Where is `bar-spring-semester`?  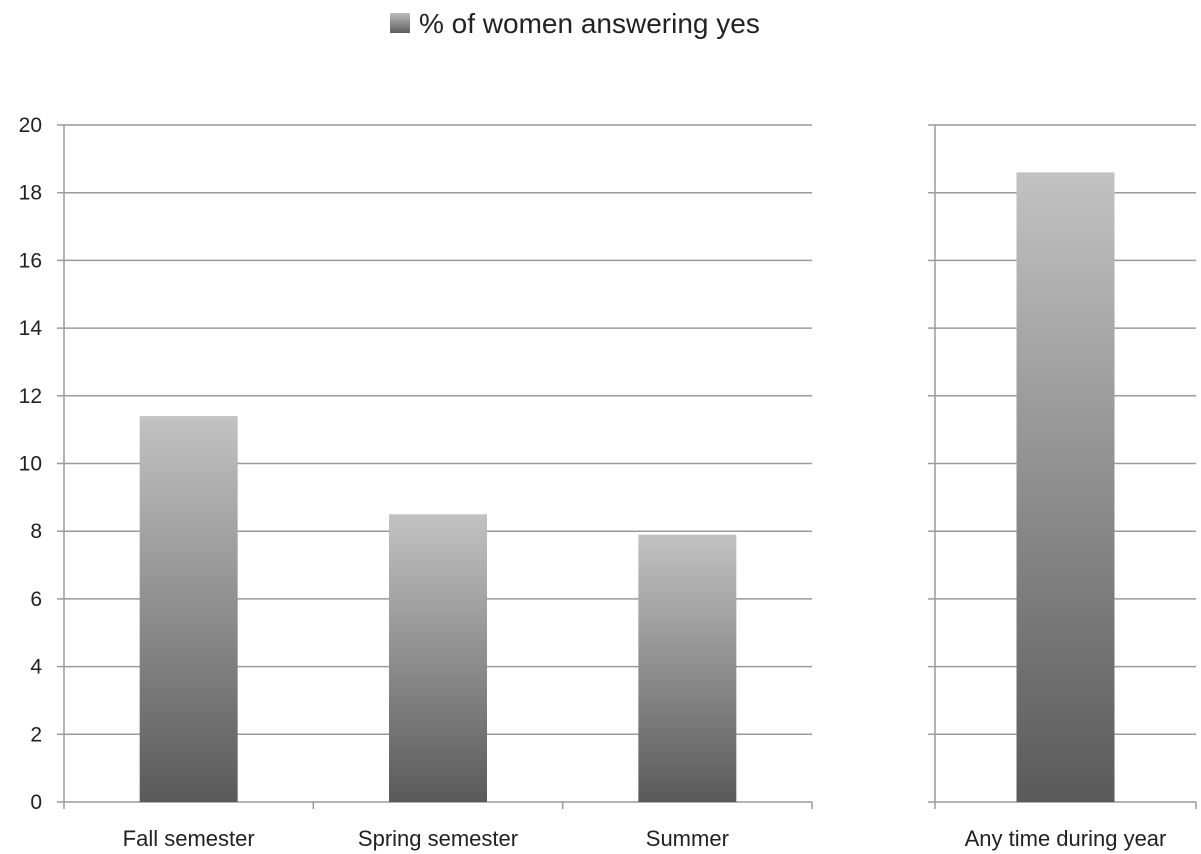
bar-spring-semester is located at coordinates (438, 658).